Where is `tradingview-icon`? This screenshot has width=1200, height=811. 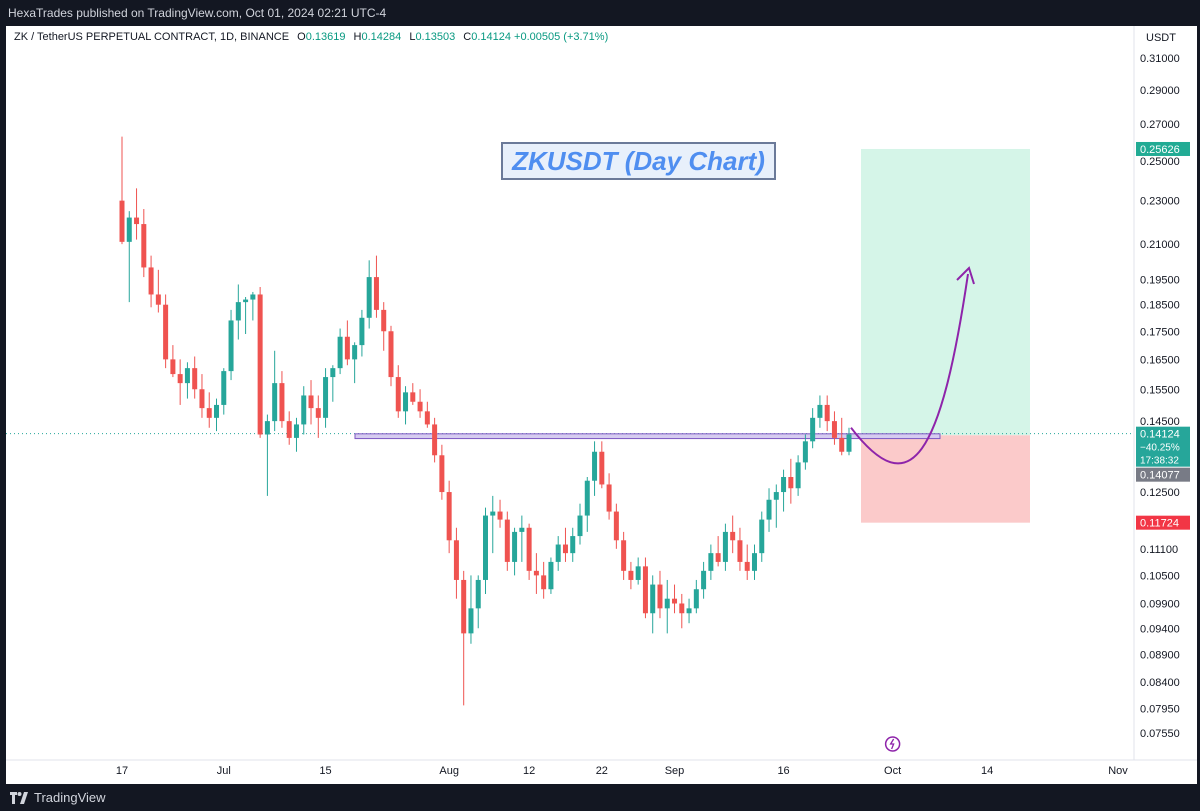
tradingview-icon is located at coordinates (19, 797).